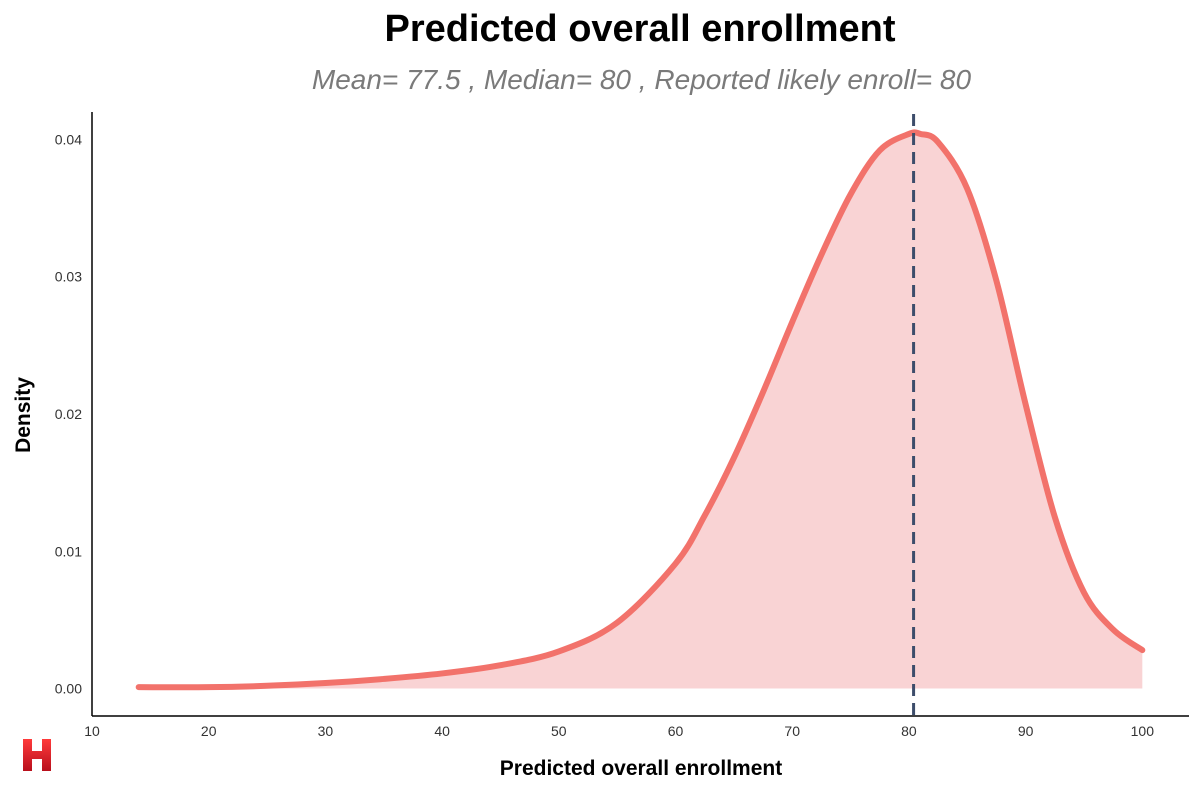 Image resolution: width=1200 pixels, height=787 pixels. I want to click on y-tick-label: 0.02, so click(68, 414).